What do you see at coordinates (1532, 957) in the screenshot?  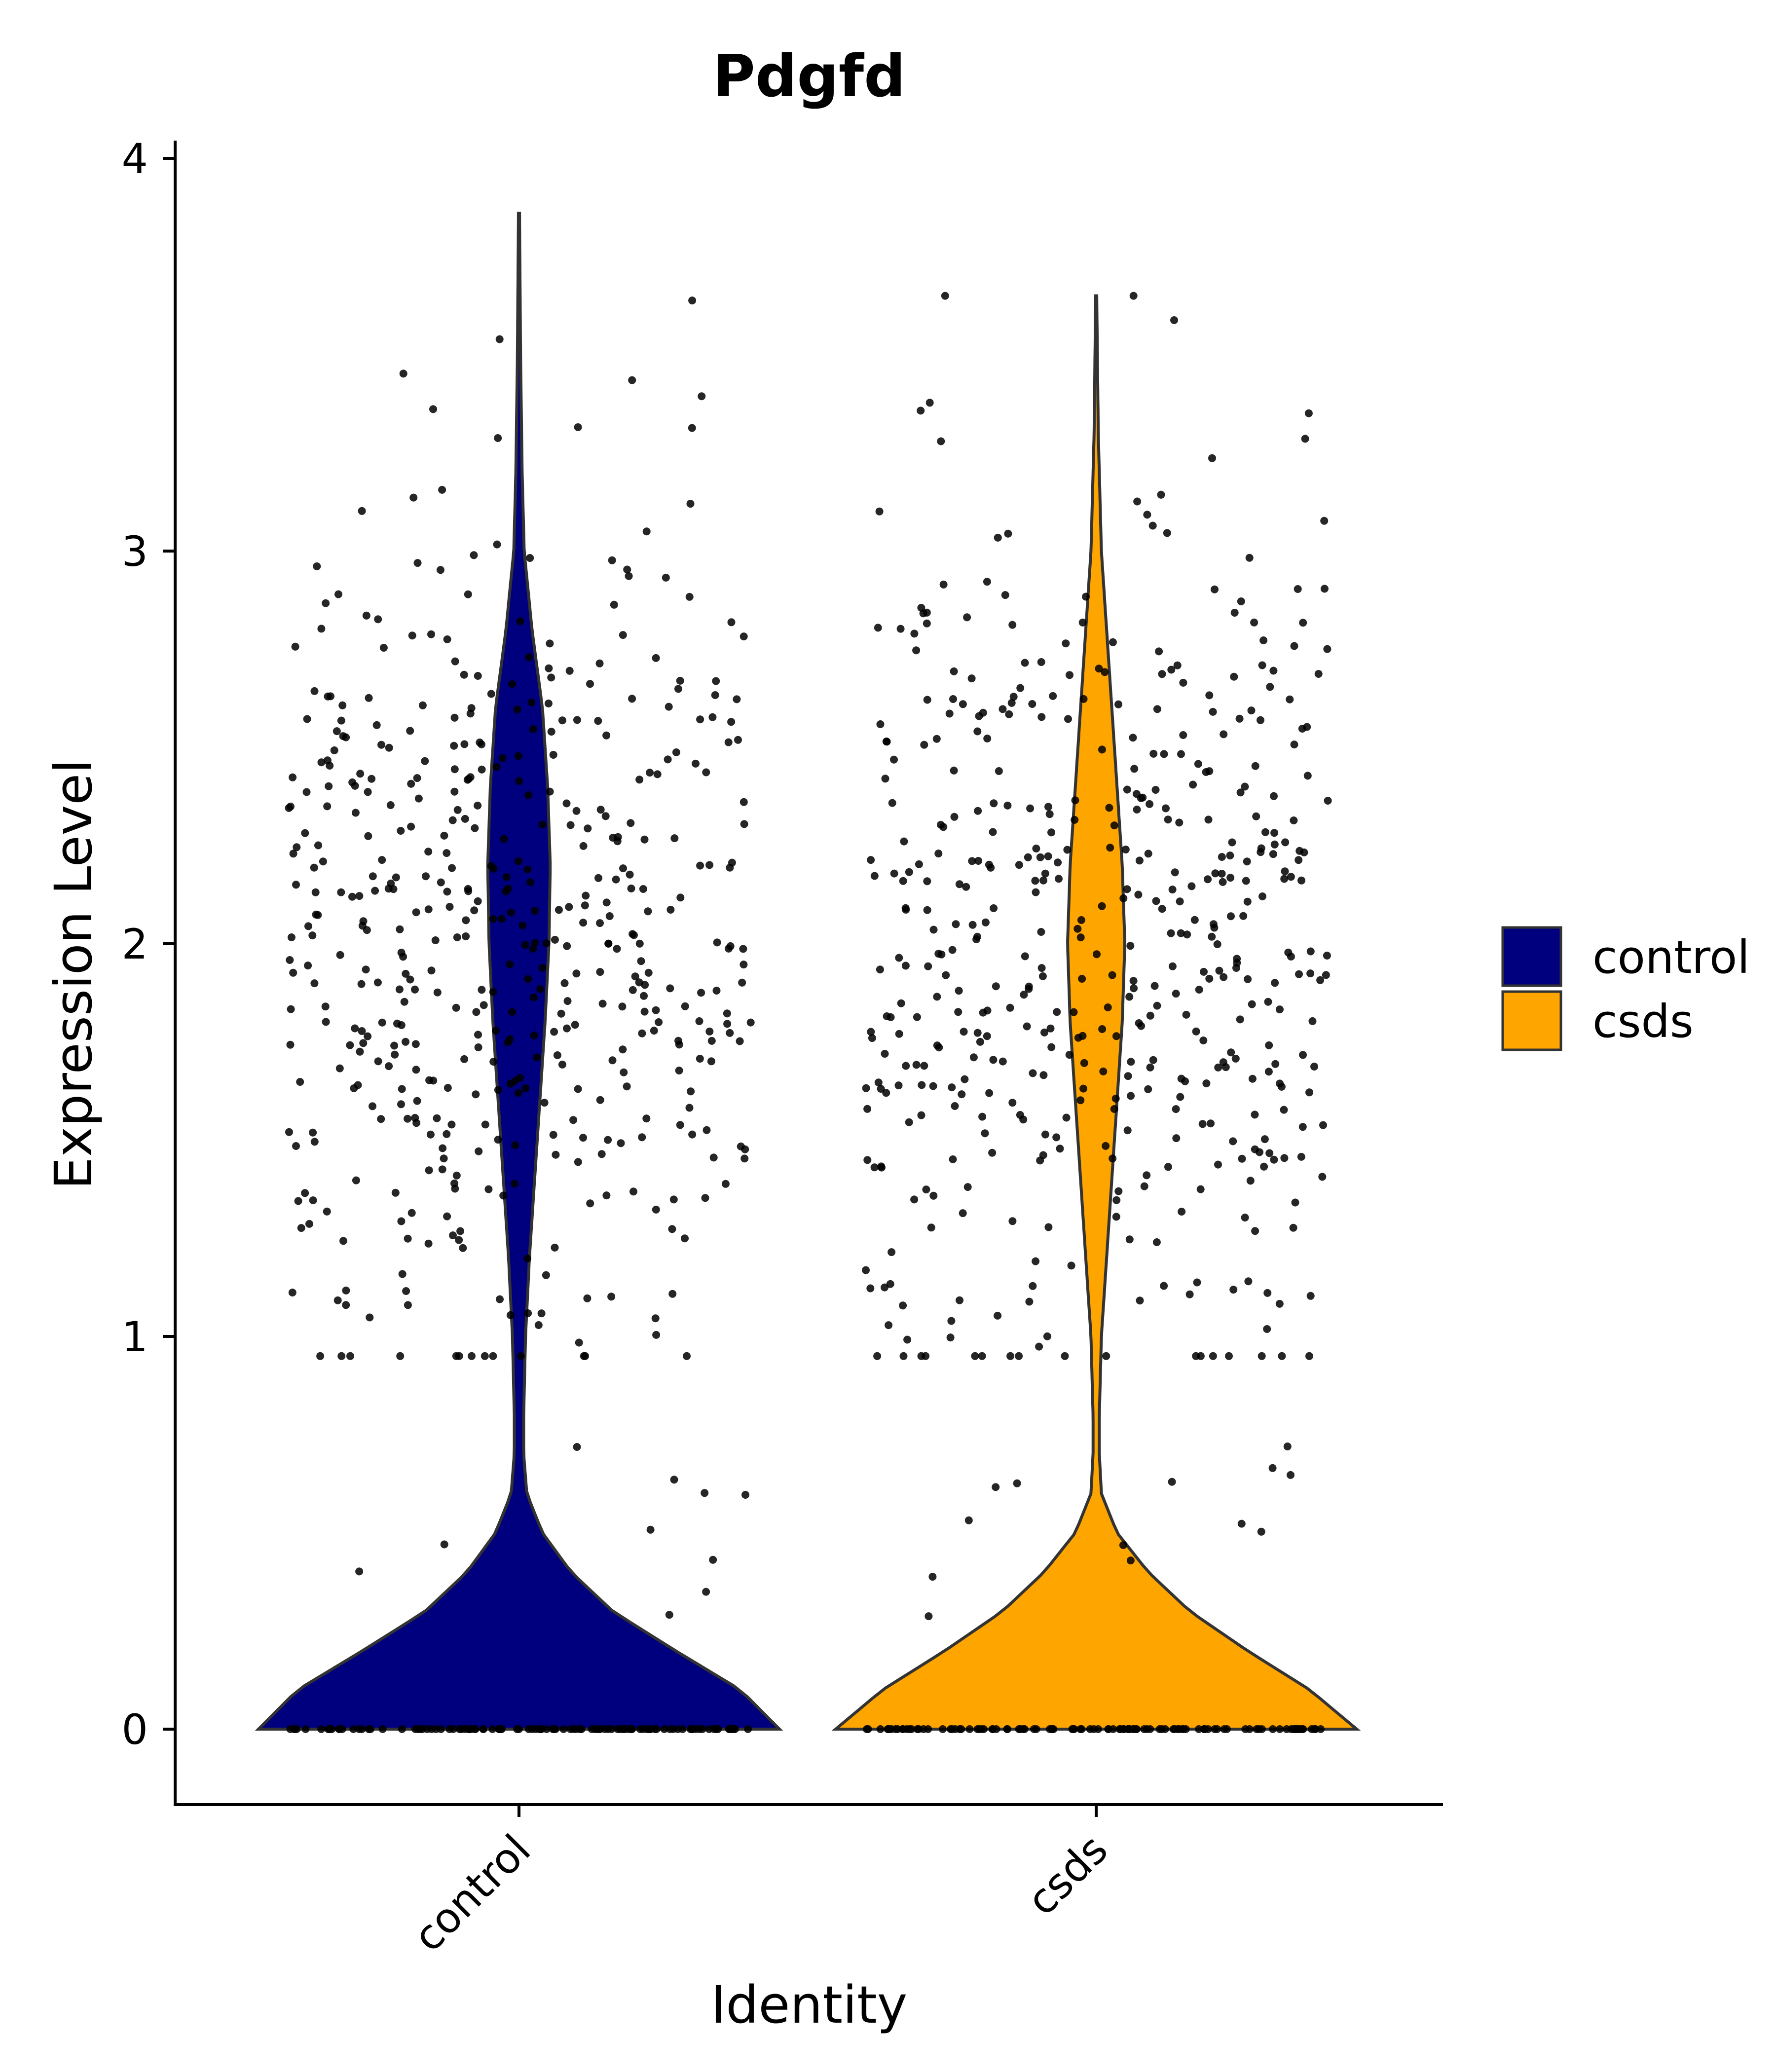 I see `legend-swatch-control` at bounding box center [1532, 957].